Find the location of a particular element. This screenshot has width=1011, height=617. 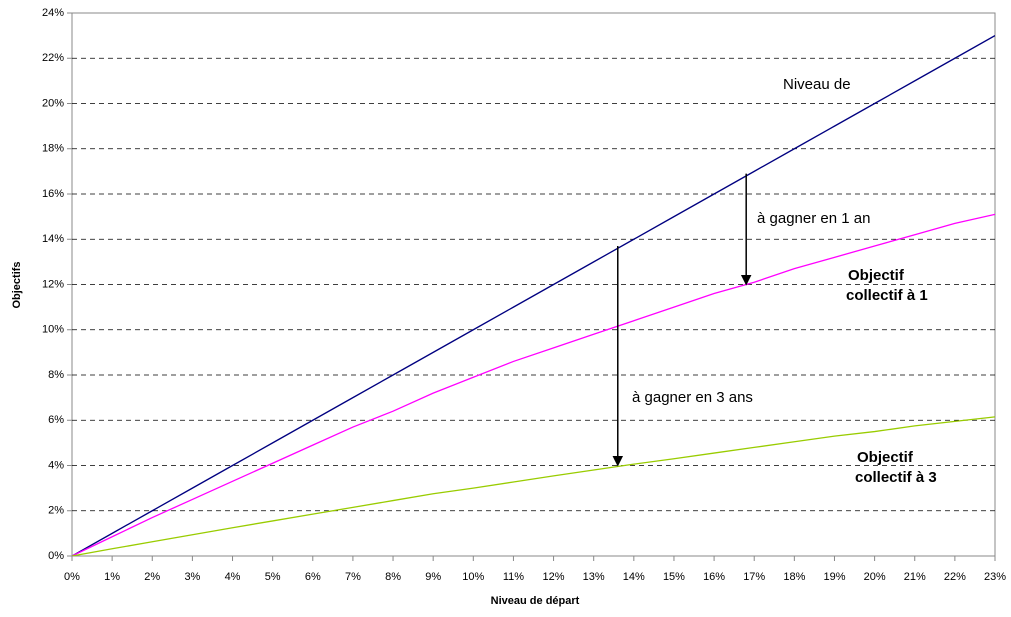

arrow-label: à gagner en 3 ans is located at coordinates (692, 397).